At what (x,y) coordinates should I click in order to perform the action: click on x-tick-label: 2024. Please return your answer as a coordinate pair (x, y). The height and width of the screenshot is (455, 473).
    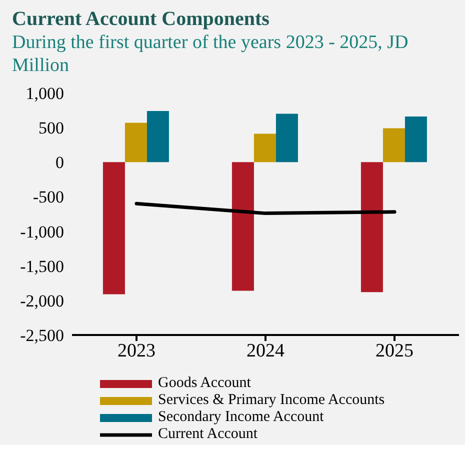
    Looking at the image, I should click on (265, 351).